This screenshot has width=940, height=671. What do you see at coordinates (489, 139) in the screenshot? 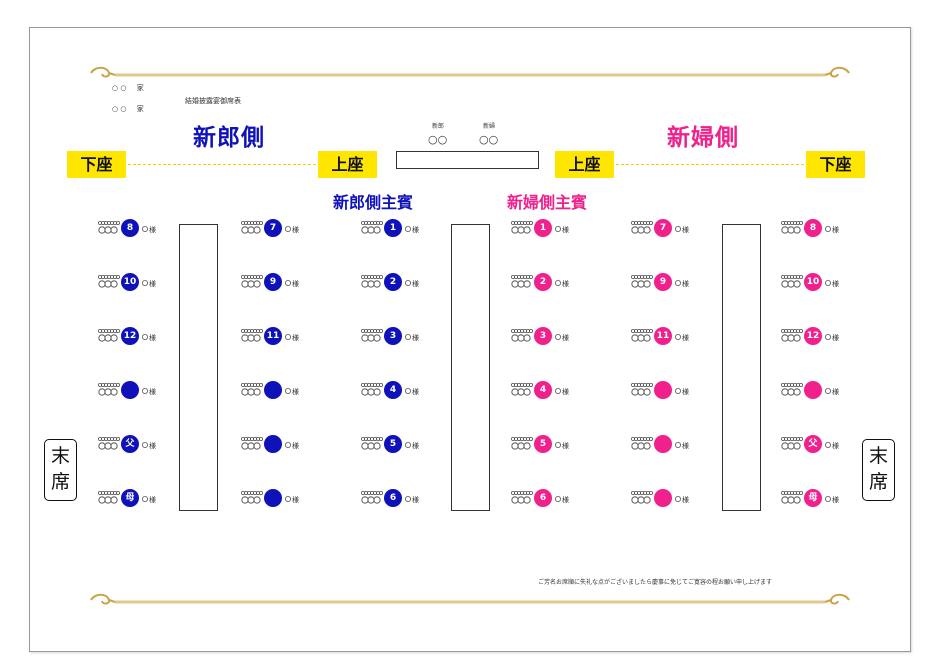
I see `bride-name-marks: ○○` at bounding box center [489, 139].